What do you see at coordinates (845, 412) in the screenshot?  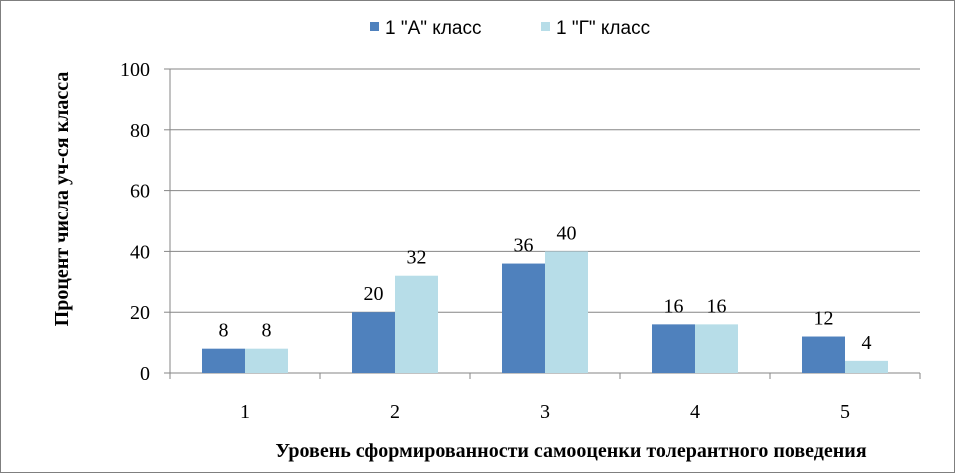 I see `x-tick-label: 5` at bounding box center [845, 412].